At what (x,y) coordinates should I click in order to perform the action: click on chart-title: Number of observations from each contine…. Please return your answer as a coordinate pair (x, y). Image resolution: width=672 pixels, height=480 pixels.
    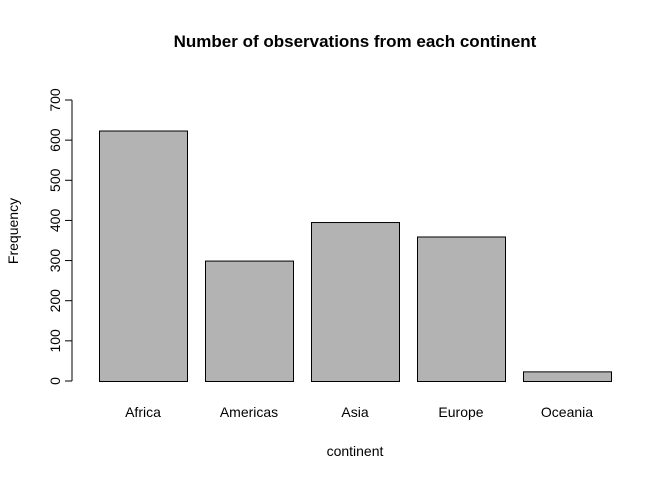
    Looking at the image, I should click on (355, 41).